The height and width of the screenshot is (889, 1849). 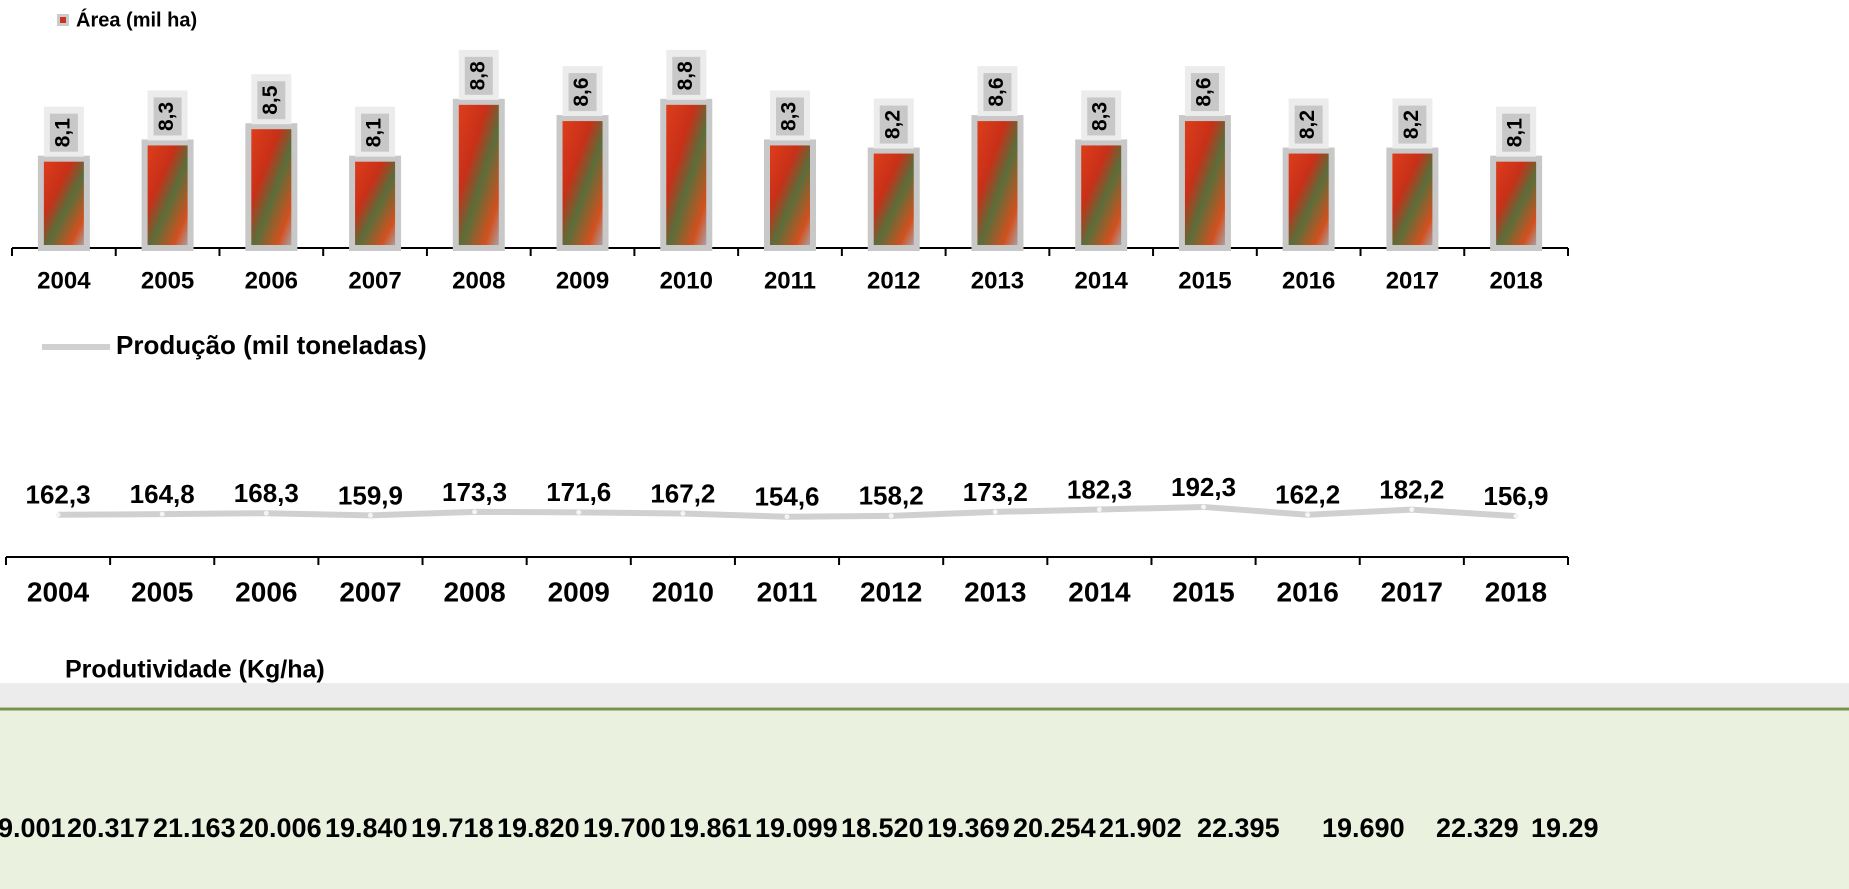 I want to click on table-value: 20.006, so click(x=280, y=828).